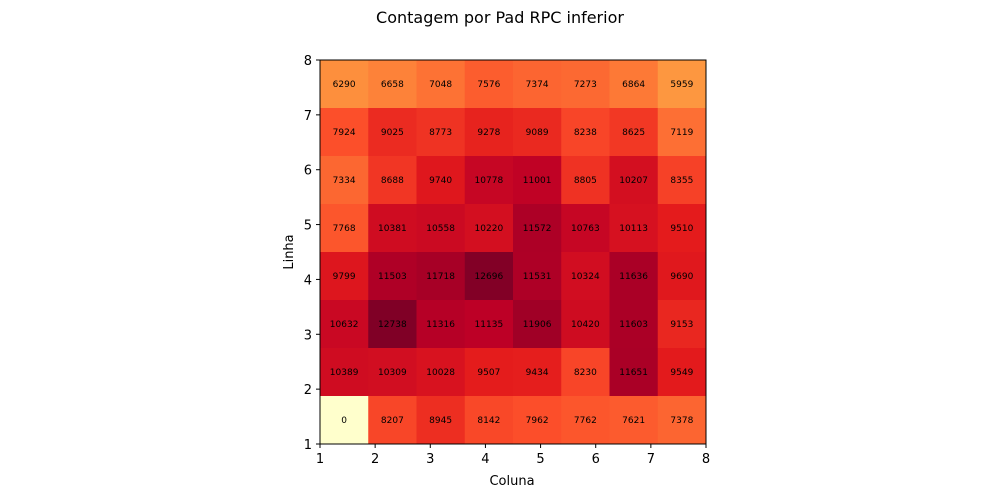 This screenshot has height=500, width=1000. I want to click on cell-value-label: 7048, so click(440, 85).